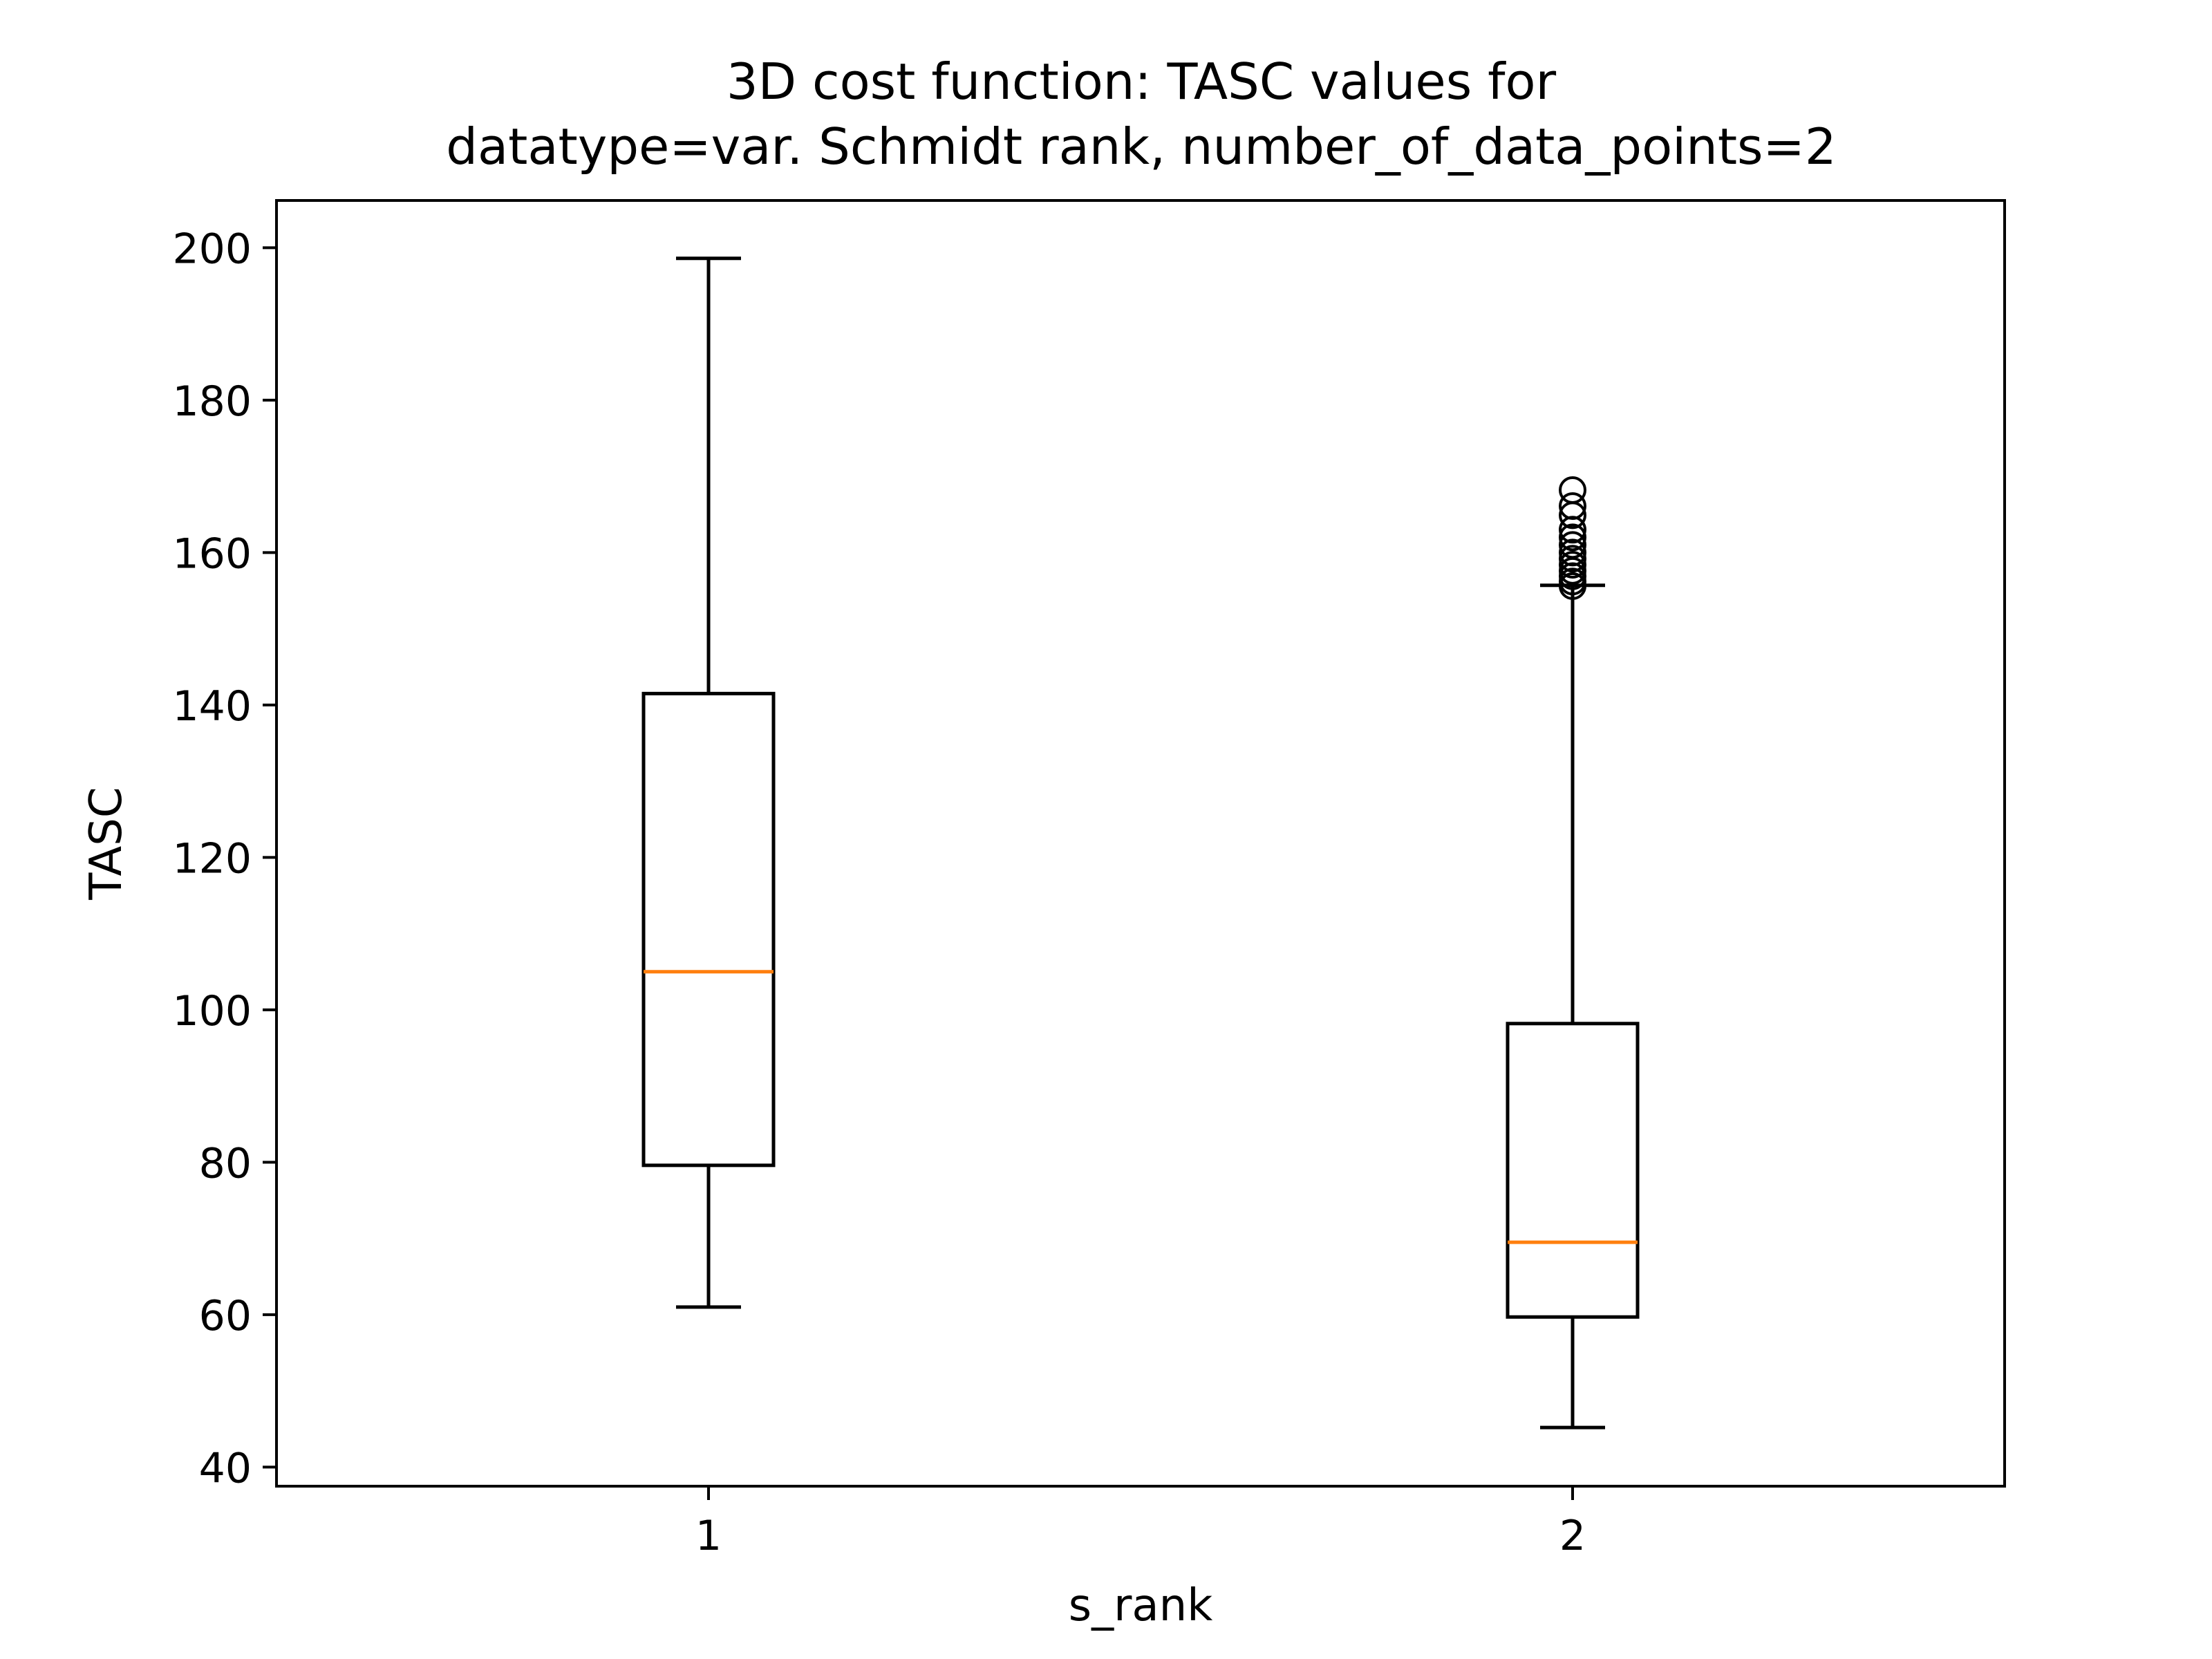 This screenshot has height=1659, width=2212. What do you see at coordinates (1141, 1605) in the screenshot?
I see `x-axis-label: s_rank` at bounding box center [1141, 1605].